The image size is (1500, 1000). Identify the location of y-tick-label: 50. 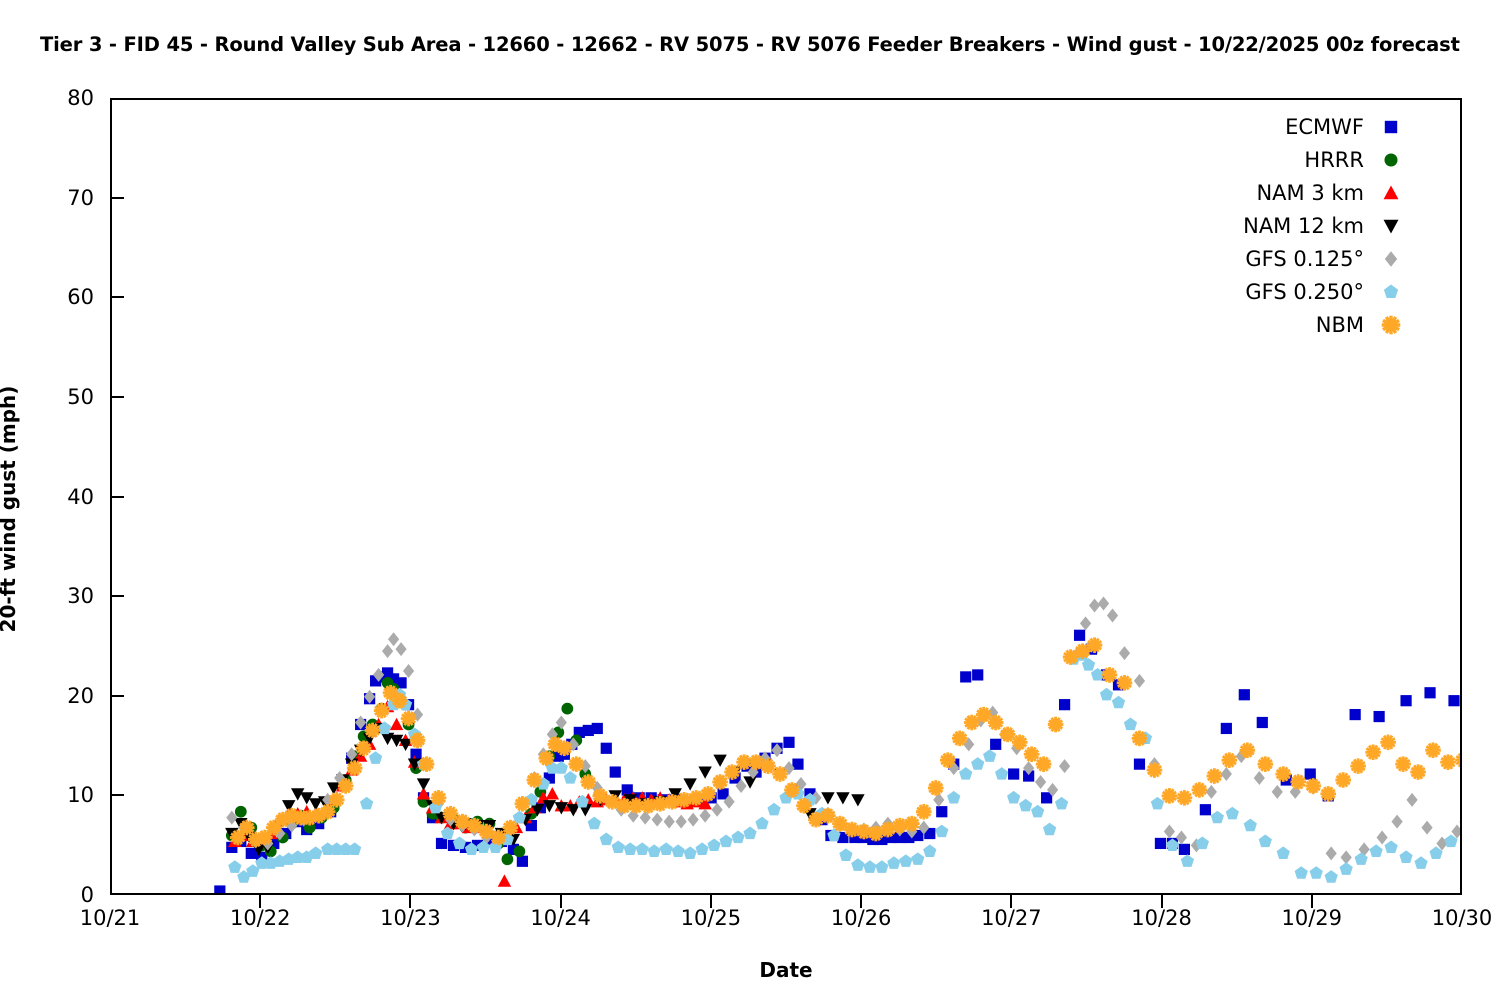
(80, 396).